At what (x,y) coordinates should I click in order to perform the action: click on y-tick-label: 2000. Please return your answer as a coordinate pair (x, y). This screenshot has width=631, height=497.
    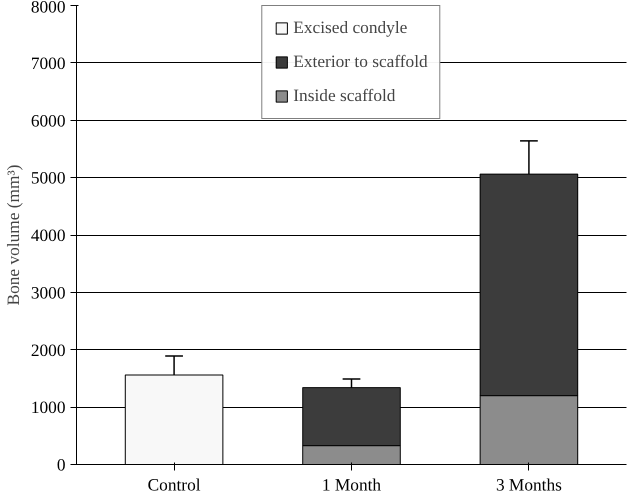
    Looking at the image, I should click on (48, 350).